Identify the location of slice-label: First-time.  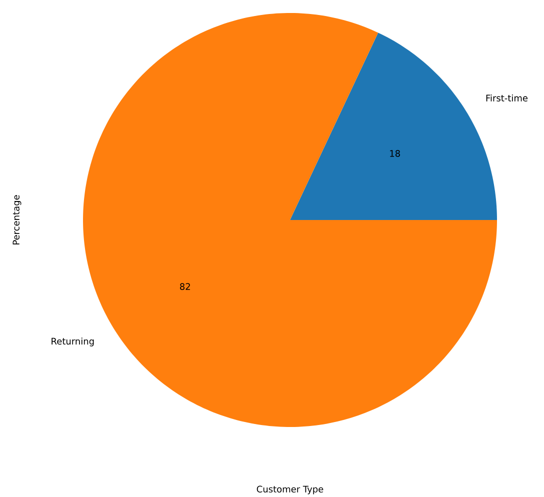
(507, 98).